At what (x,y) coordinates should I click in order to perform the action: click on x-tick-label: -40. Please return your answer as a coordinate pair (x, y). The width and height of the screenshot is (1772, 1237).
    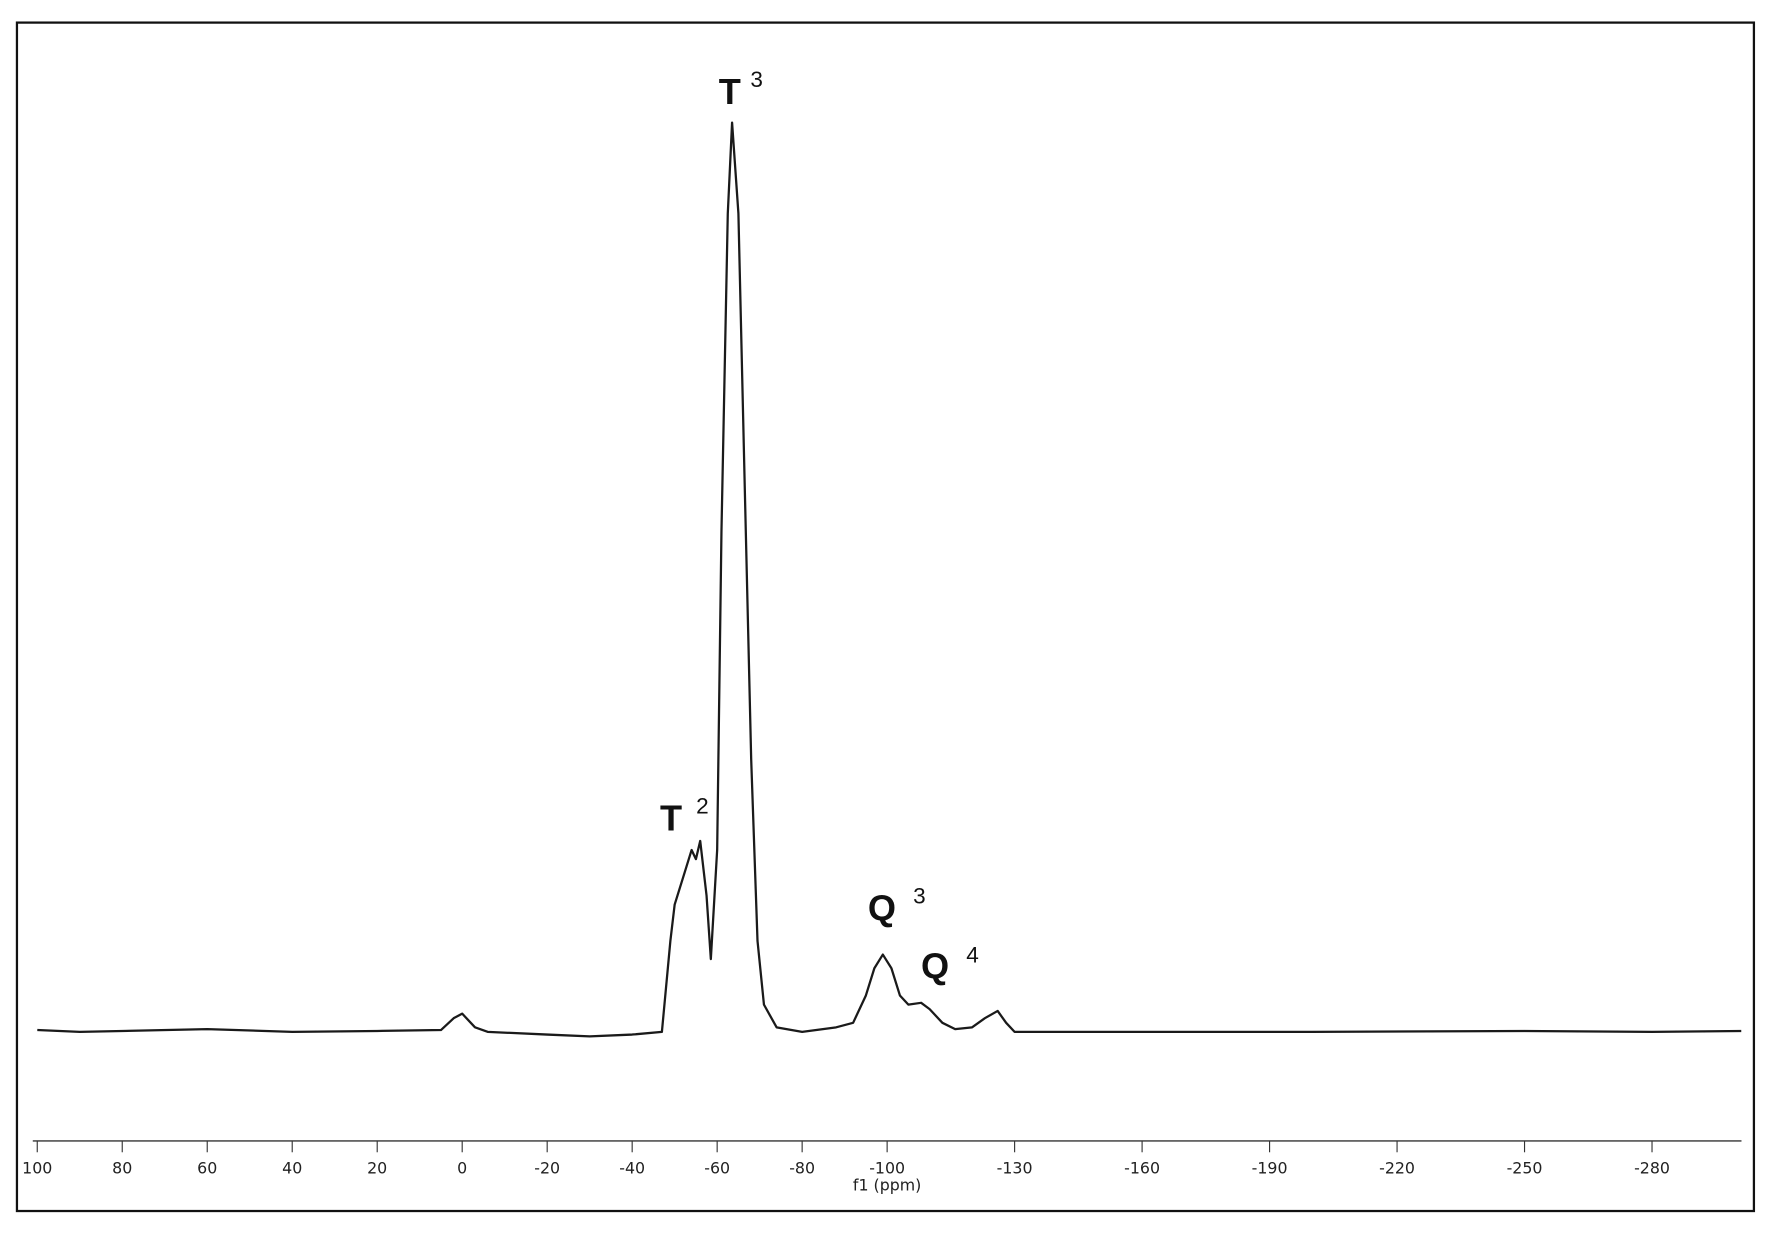
    Looking at the image, I should click on (632, 1168).